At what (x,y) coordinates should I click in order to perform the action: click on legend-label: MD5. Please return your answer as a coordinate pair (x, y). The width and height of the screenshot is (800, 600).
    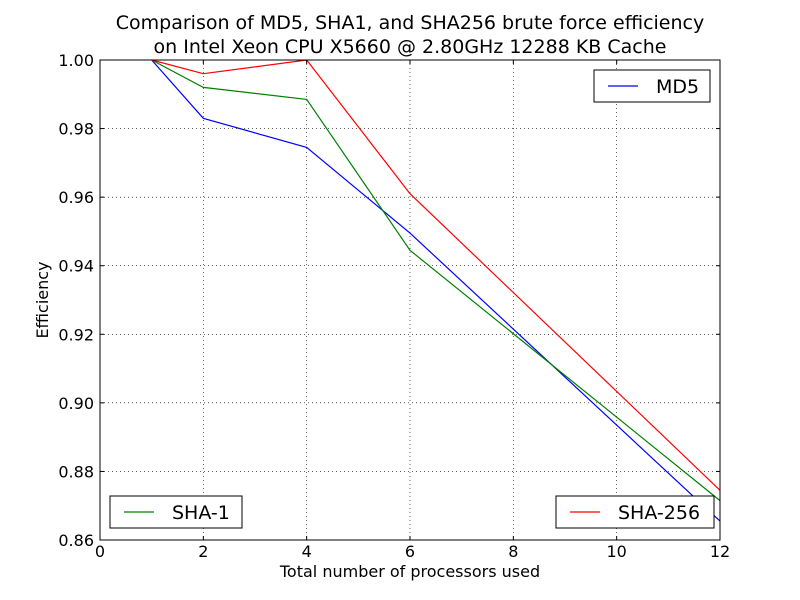
    Looking at the image, I should click on (677, 87).